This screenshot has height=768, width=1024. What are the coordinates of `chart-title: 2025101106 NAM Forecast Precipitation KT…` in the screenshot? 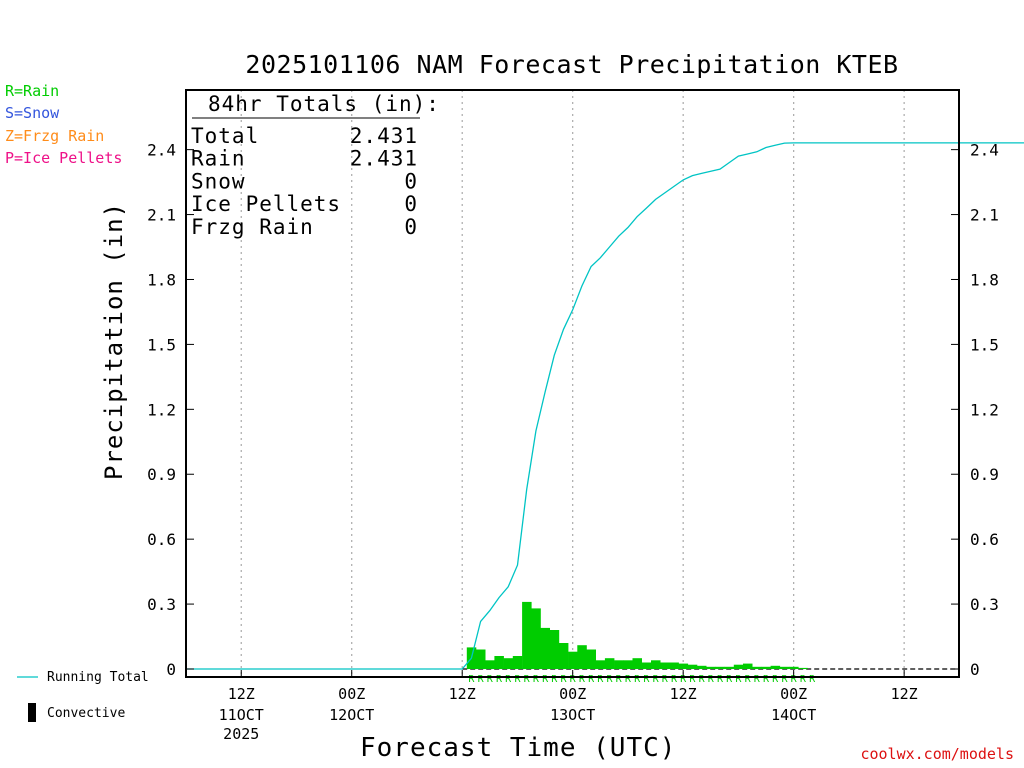 It's located at (572, 64).